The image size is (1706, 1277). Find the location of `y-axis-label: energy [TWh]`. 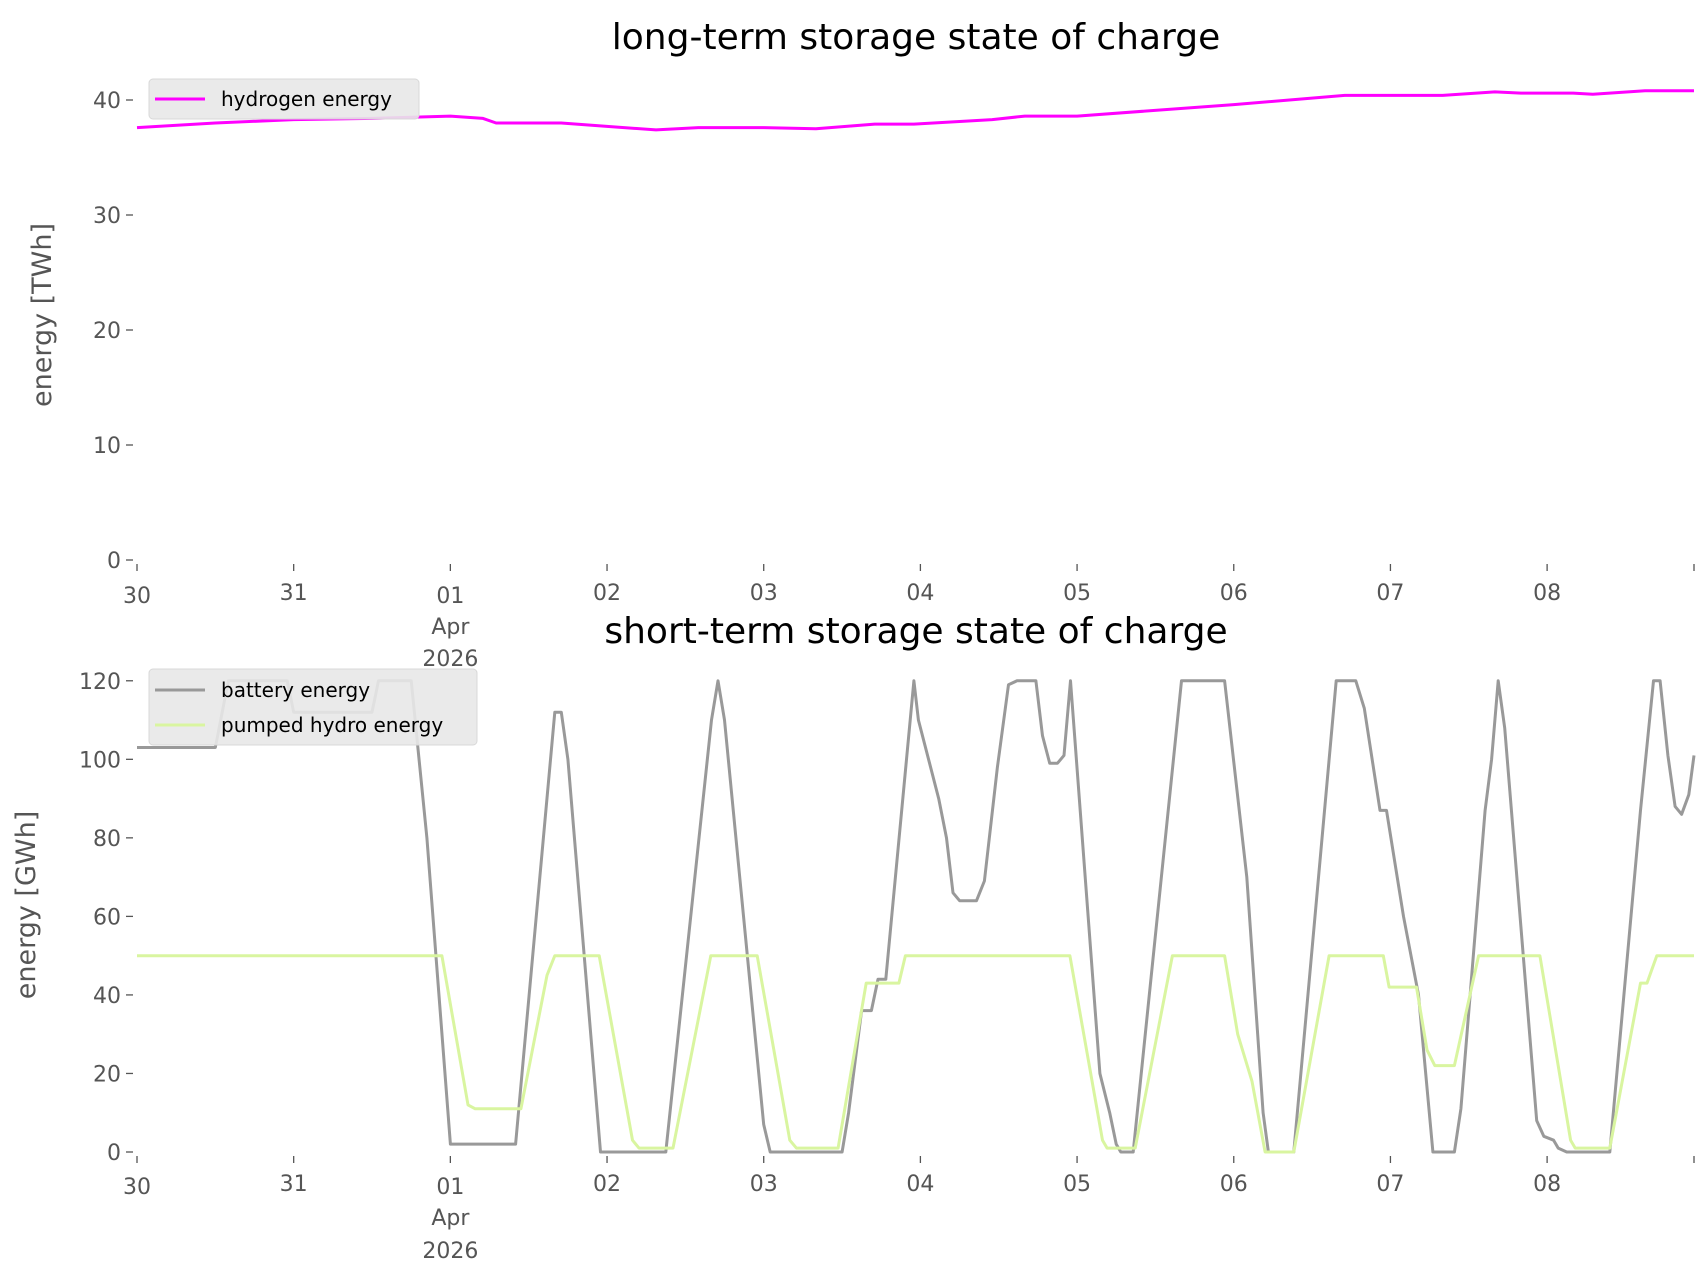

y-axis-label: energy [TWh] is located at coordinates (42, 315).